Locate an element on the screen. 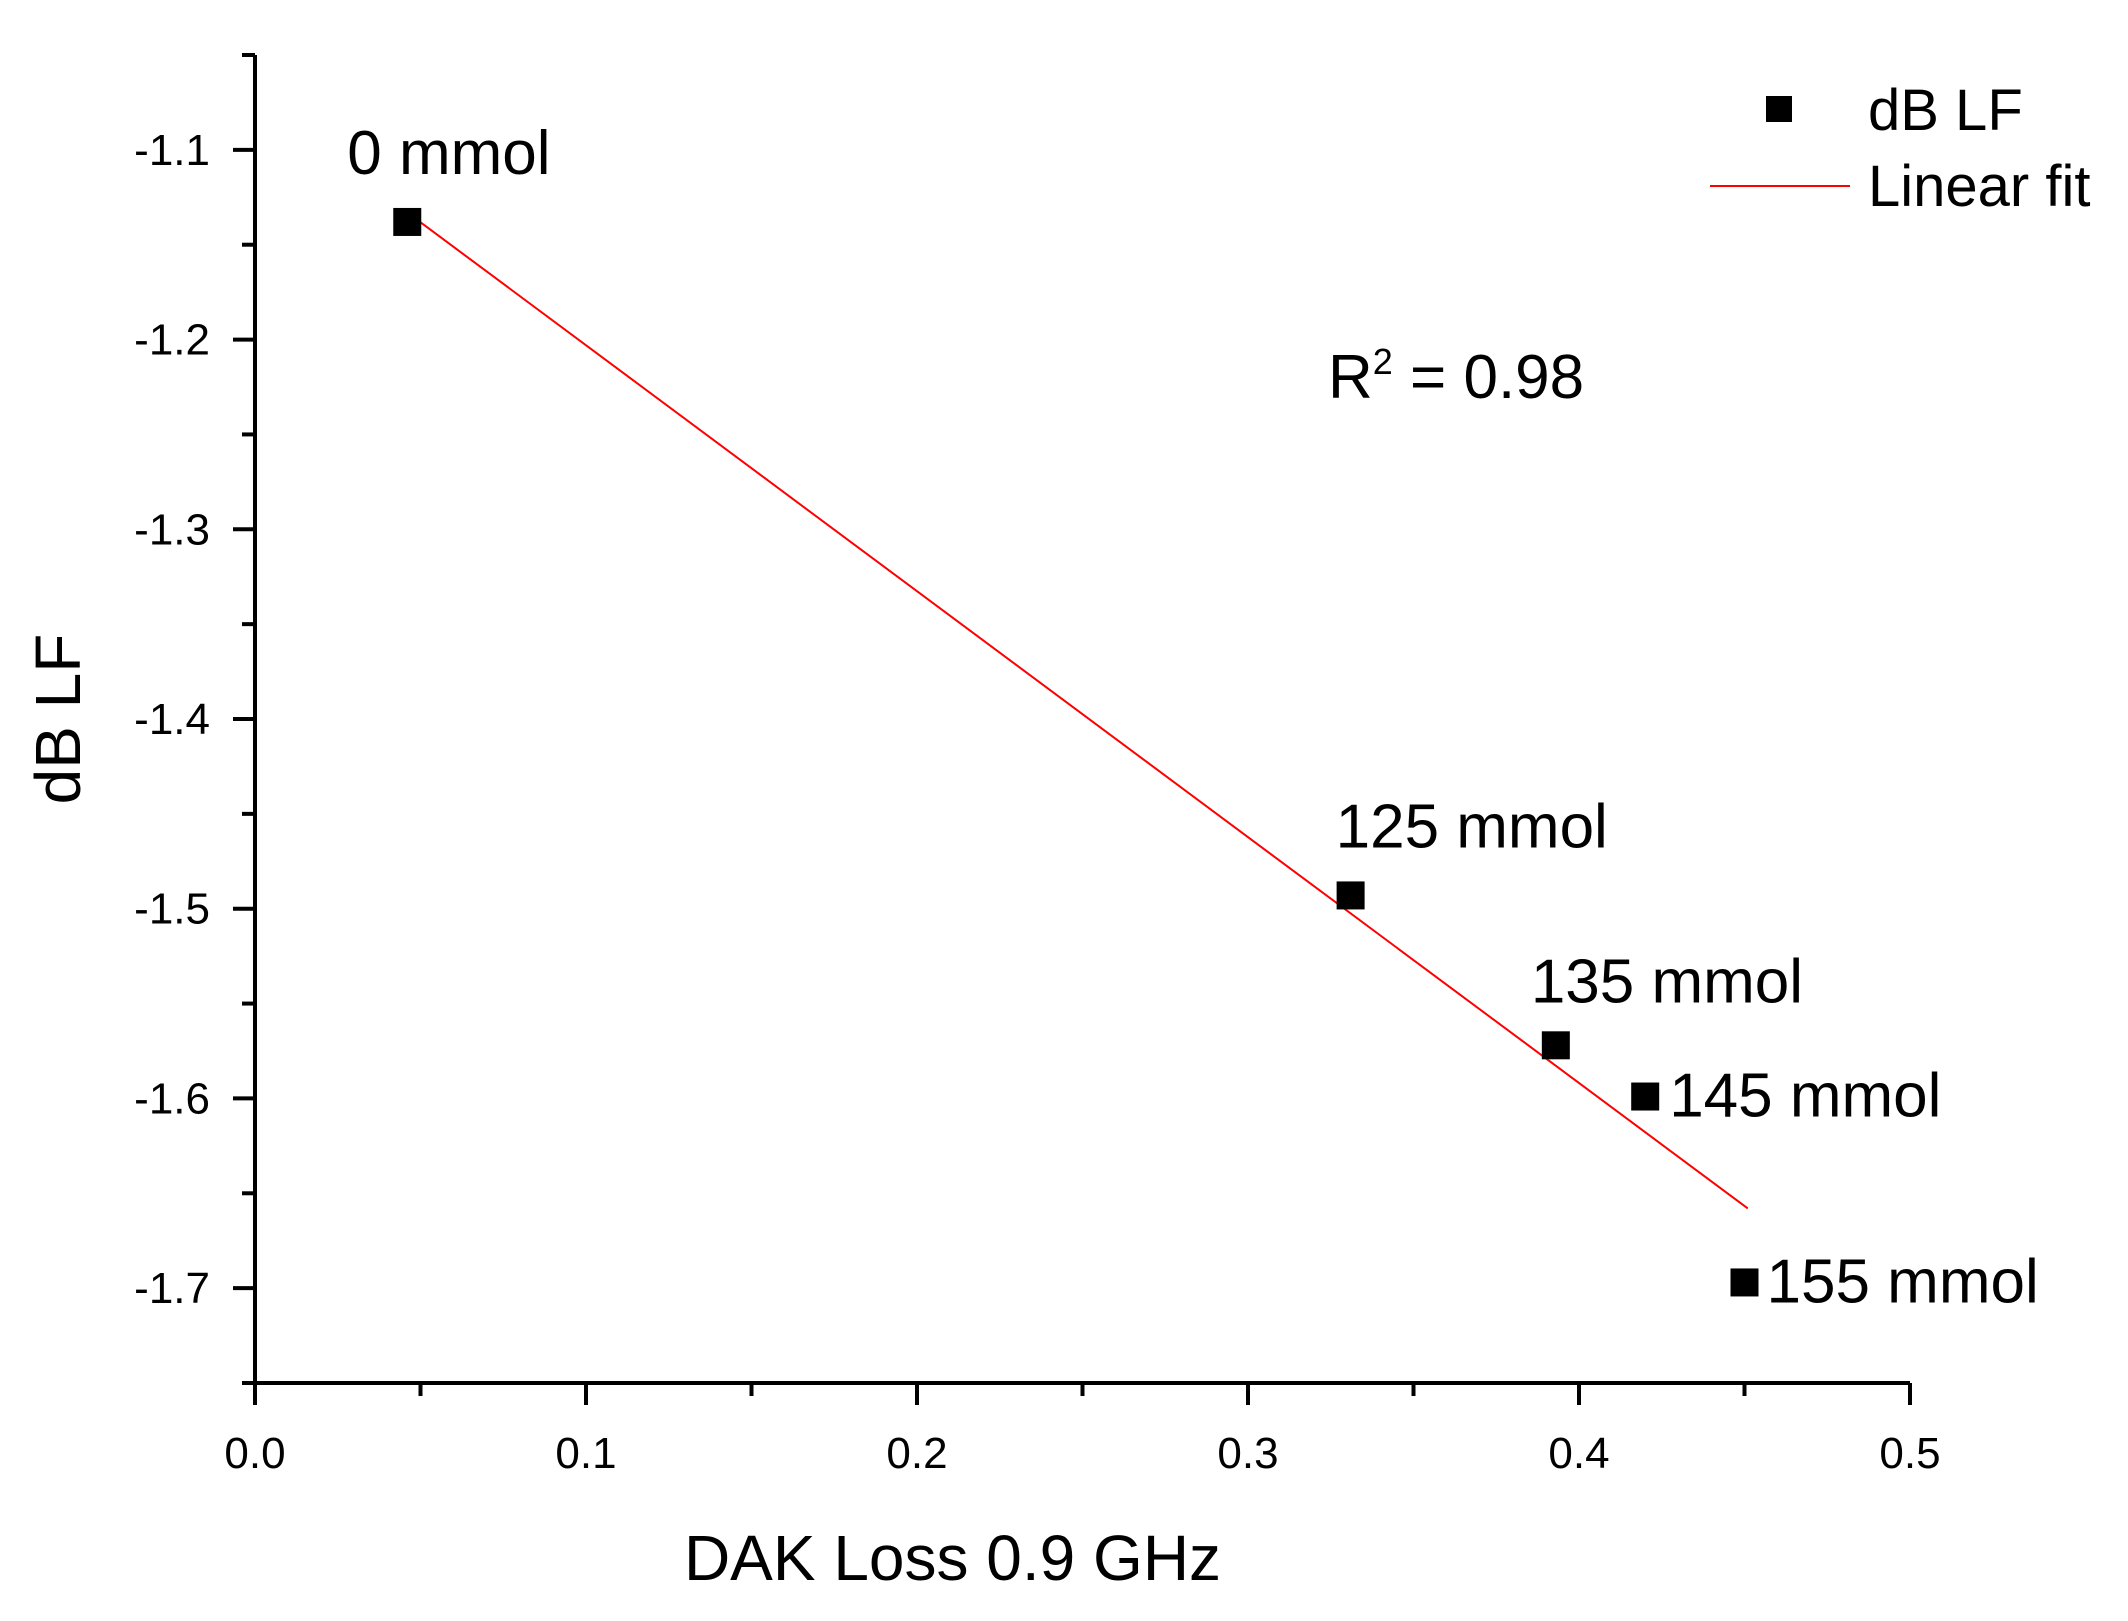 The height and width of the screenshot is (1621, 2128). x-axis-label: DAK Loss 0.9 GHz is located at coordinates (952, 1558).